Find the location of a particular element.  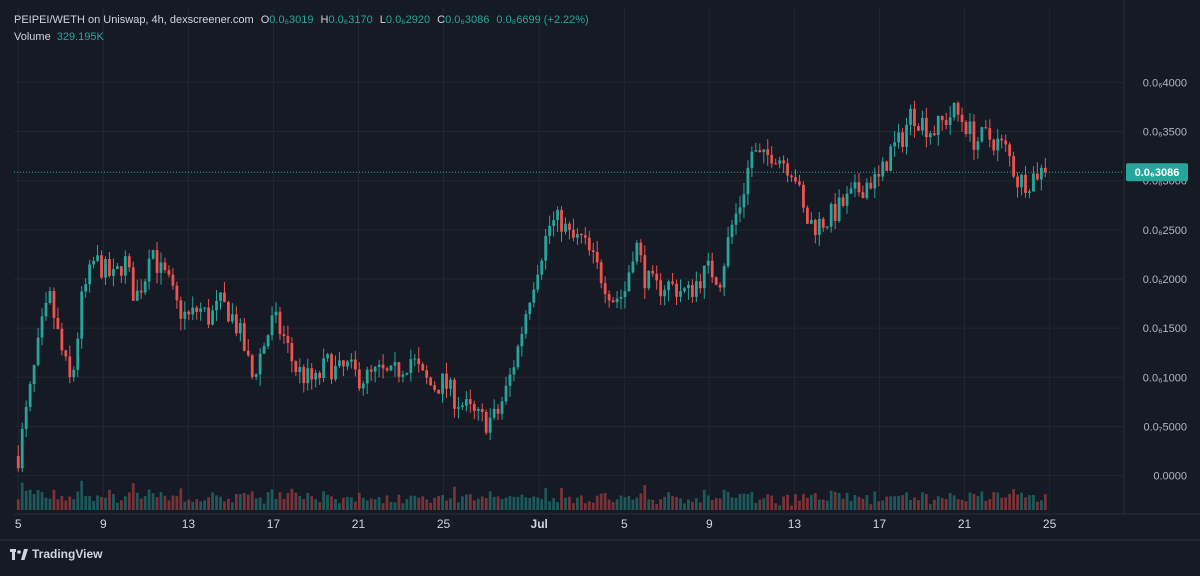

time-tick-label: 9 is located at coordinates (709, 524).